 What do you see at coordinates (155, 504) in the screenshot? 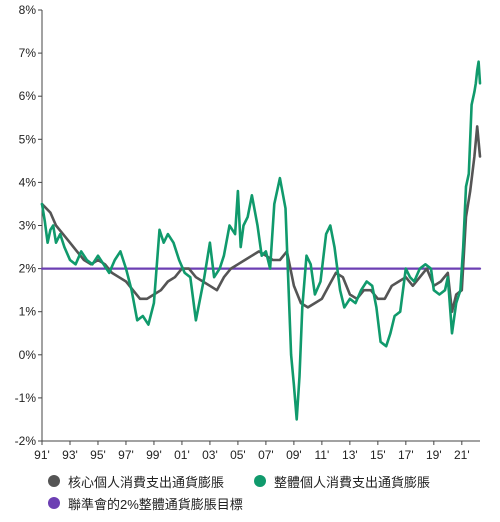
I see `legend-label-fed-target: 聯準會的2%整體通貨膨脹目標` at bounding box center [155, 504].